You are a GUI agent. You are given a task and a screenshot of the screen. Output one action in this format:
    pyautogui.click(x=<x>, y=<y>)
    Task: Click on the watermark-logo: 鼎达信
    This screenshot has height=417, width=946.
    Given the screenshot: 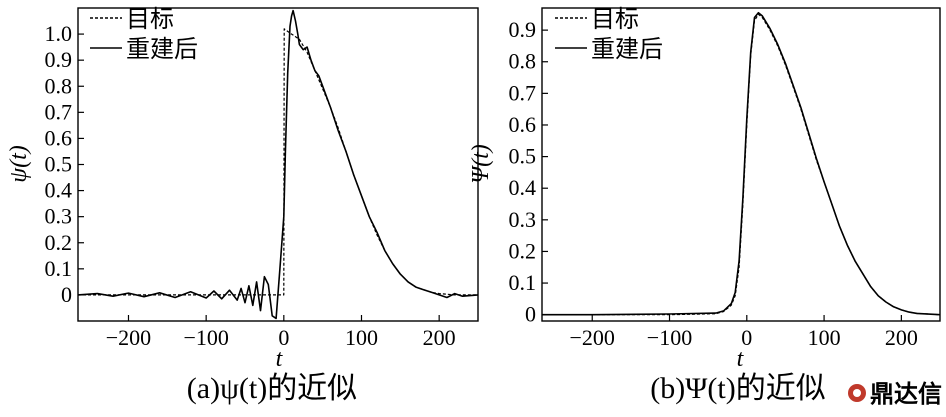 What is the action you would take?
    pyautogui.click(x=895, y=394)
    